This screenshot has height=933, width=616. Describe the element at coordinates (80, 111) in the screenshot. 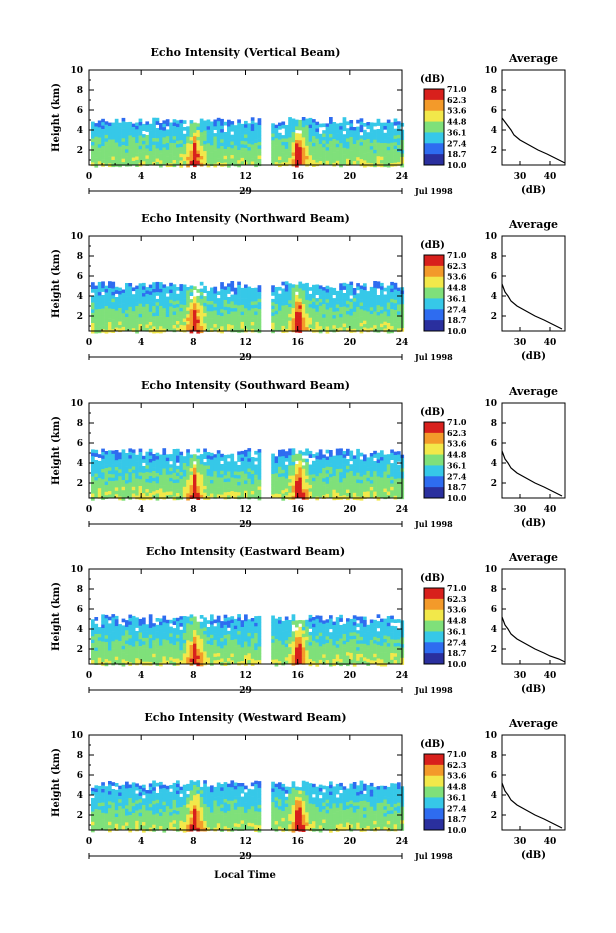

I see `y-tick-label: 6` at that location.